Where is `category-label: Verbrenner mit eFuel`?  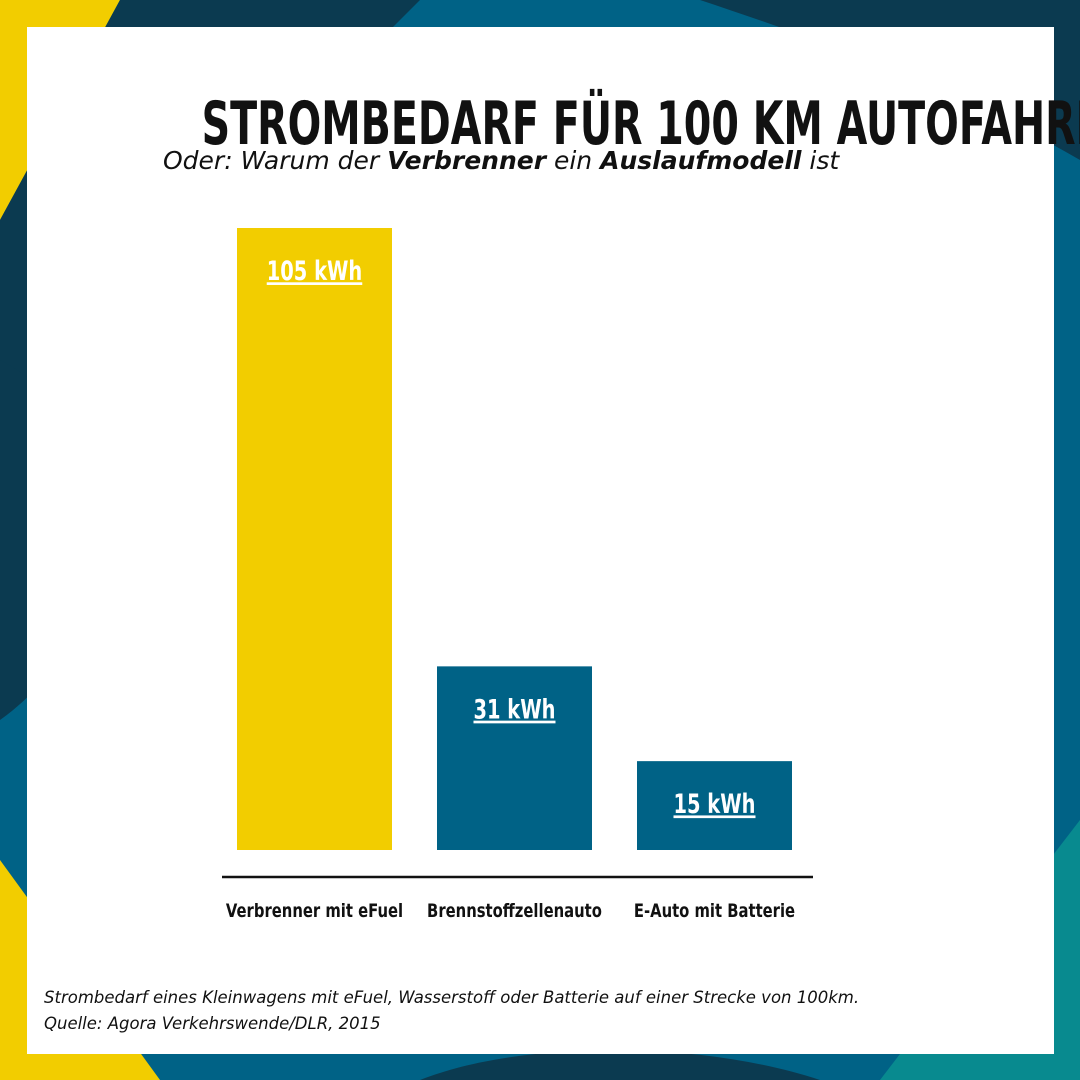 category-label: Verbrenner mit eFuel is located at coordinates (314, 911).